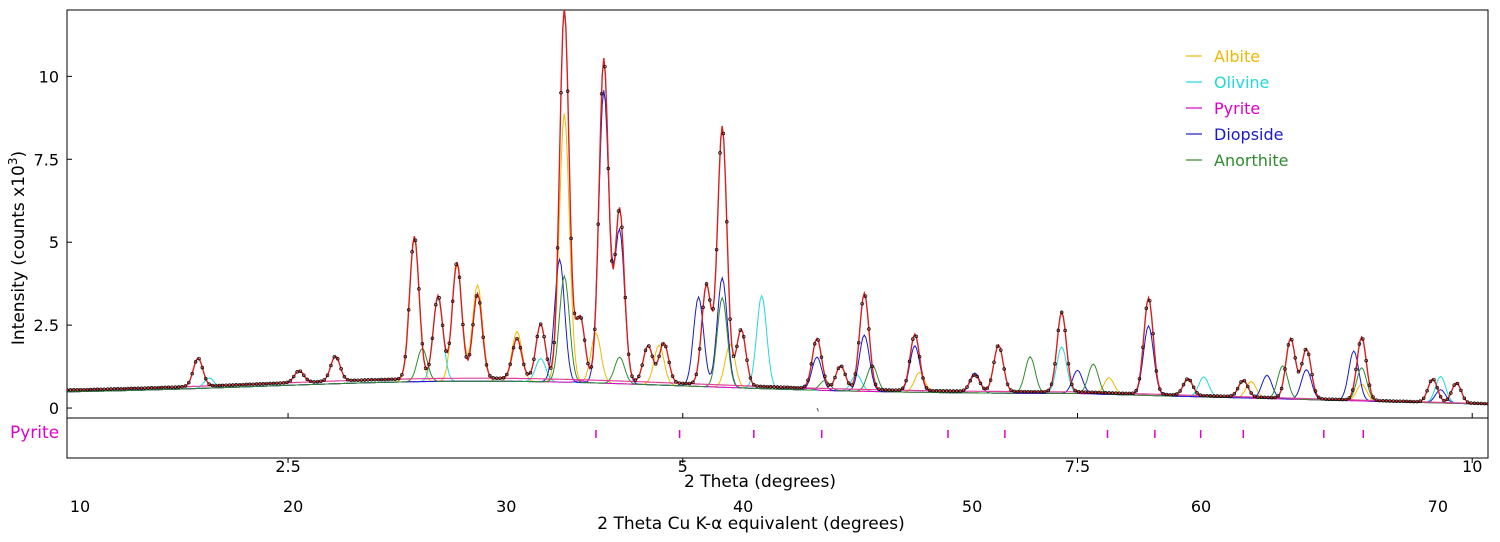 Image resolution: width=1500 pixels, height=542 pixels. I want to click on legend-label: Anorthite, so click(1251, 160).